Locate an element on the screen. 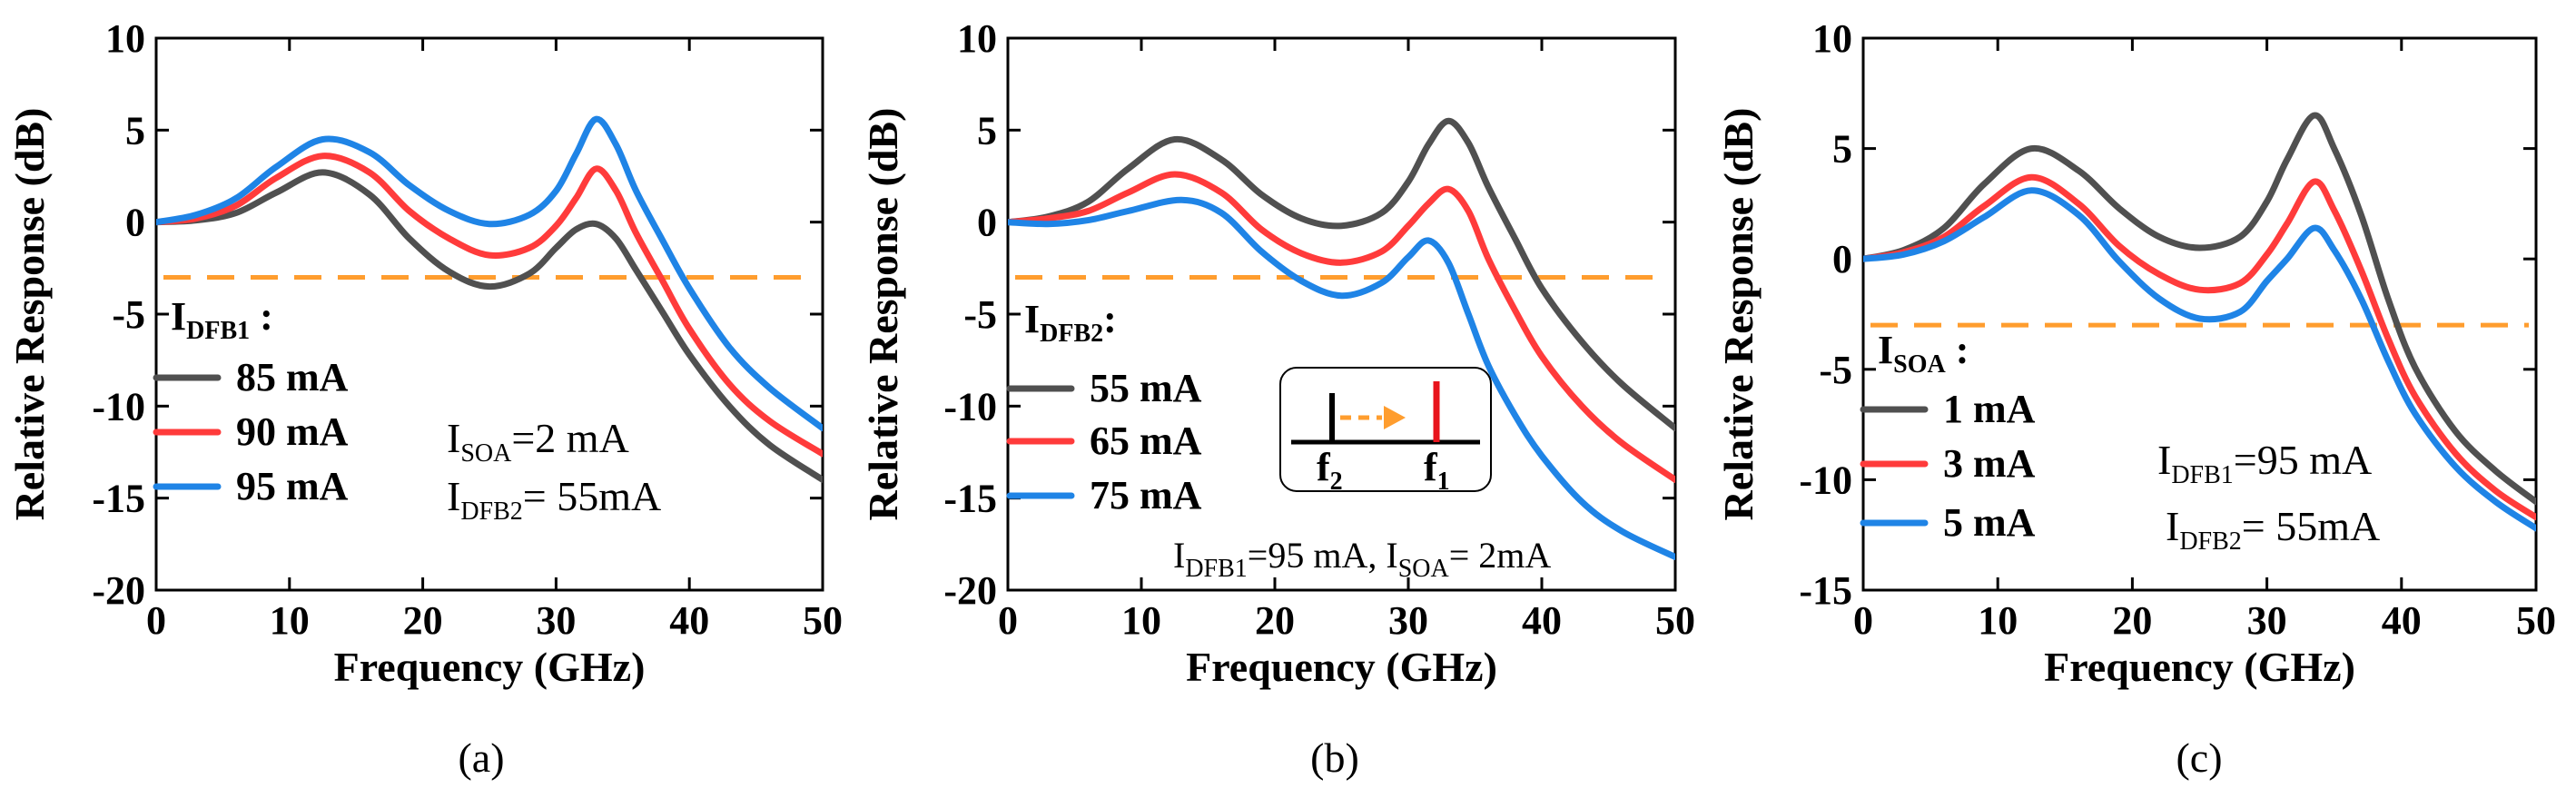 This screenshot has width=2576, height=808. series-line-5-mA is located at coordinates (2199, 359).